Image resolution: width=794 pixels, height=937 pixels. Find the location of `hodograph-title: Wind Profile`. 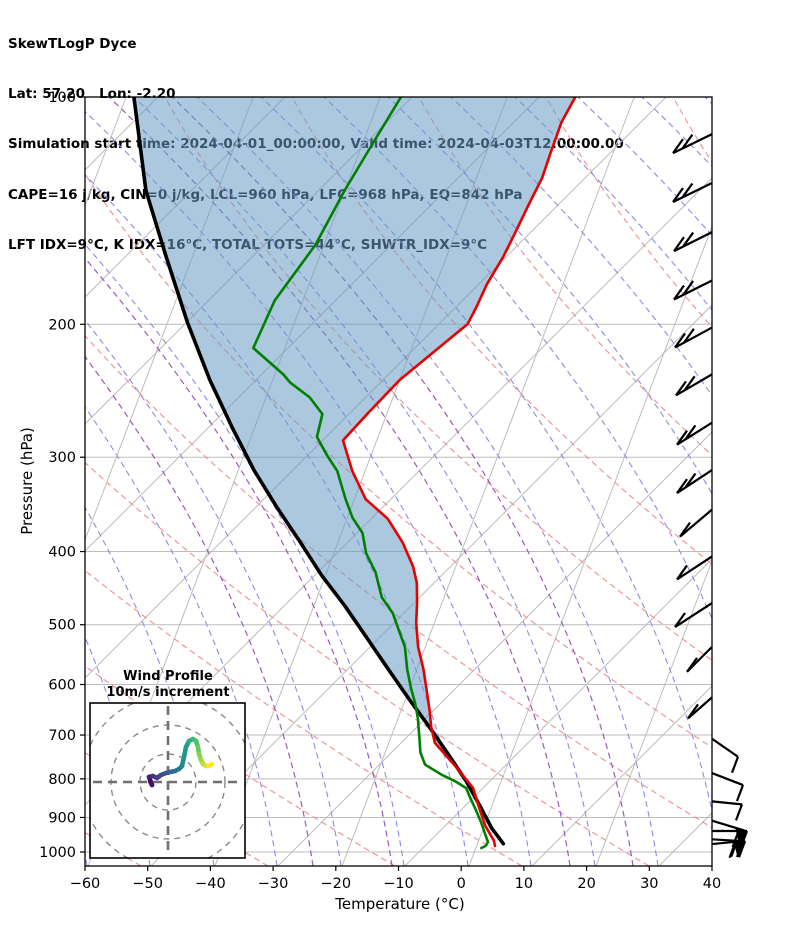

hodograph-title: Wind Profile is located at coordinates (168, 676).